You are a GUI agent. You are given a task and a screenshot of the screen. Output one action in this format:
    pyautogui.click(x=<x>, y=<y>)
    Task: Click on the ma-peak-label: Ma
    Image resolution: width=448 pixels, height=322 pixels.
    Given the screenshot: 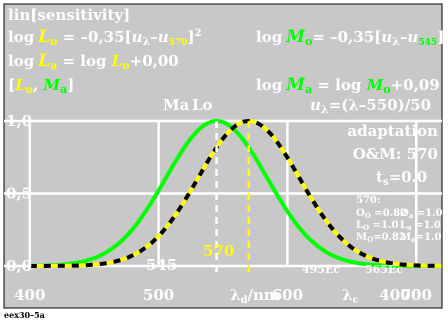 What is the action you would take?
    pyautogui.click(x=176, y=105)
    